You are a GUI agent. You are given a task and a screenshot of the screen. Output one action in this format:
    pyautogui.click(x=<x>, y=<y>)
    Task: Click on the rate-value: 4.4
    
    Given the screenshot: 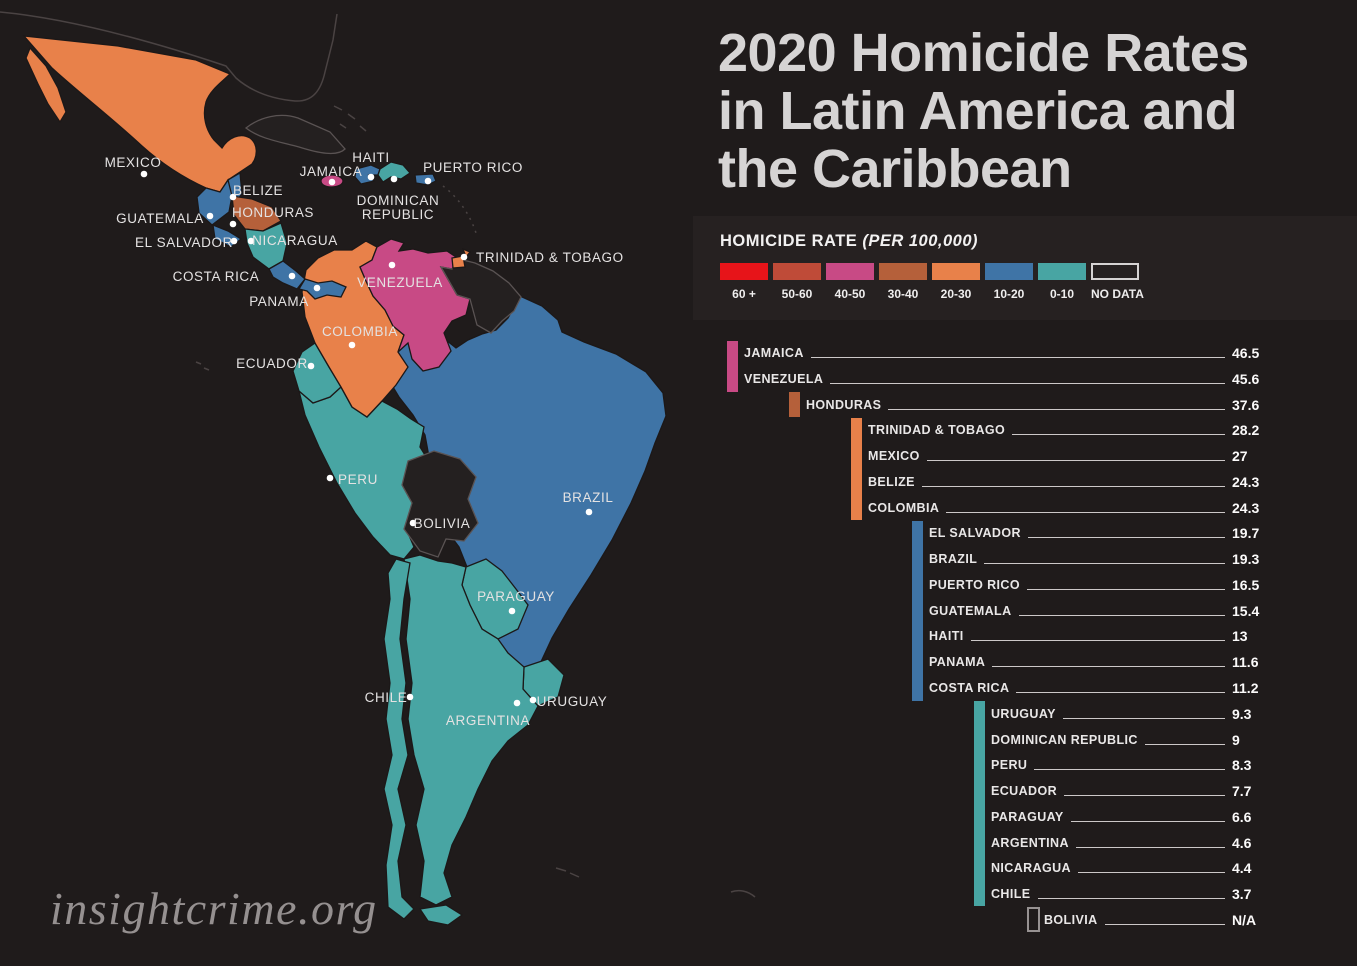 What is the action you would take?
    pyautogui.click(x=1242, y=868)
    